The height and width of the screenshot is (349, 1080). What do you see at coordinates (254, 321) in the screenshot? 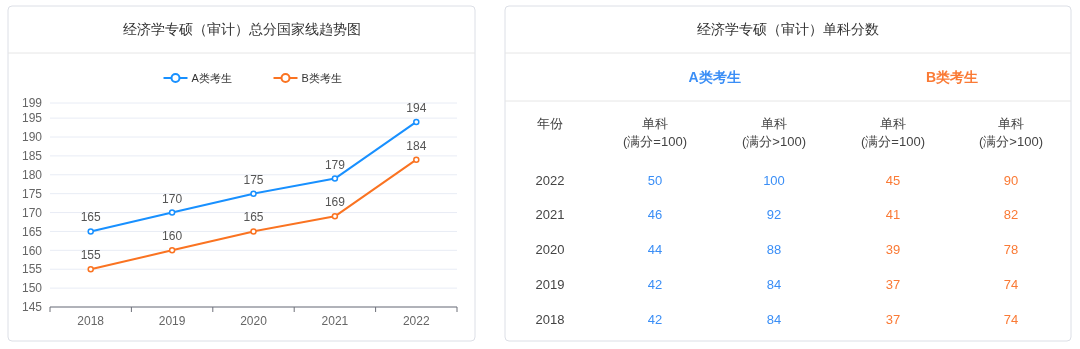
I see `x-tick-label: 2020` at bounding box center [254, 321].